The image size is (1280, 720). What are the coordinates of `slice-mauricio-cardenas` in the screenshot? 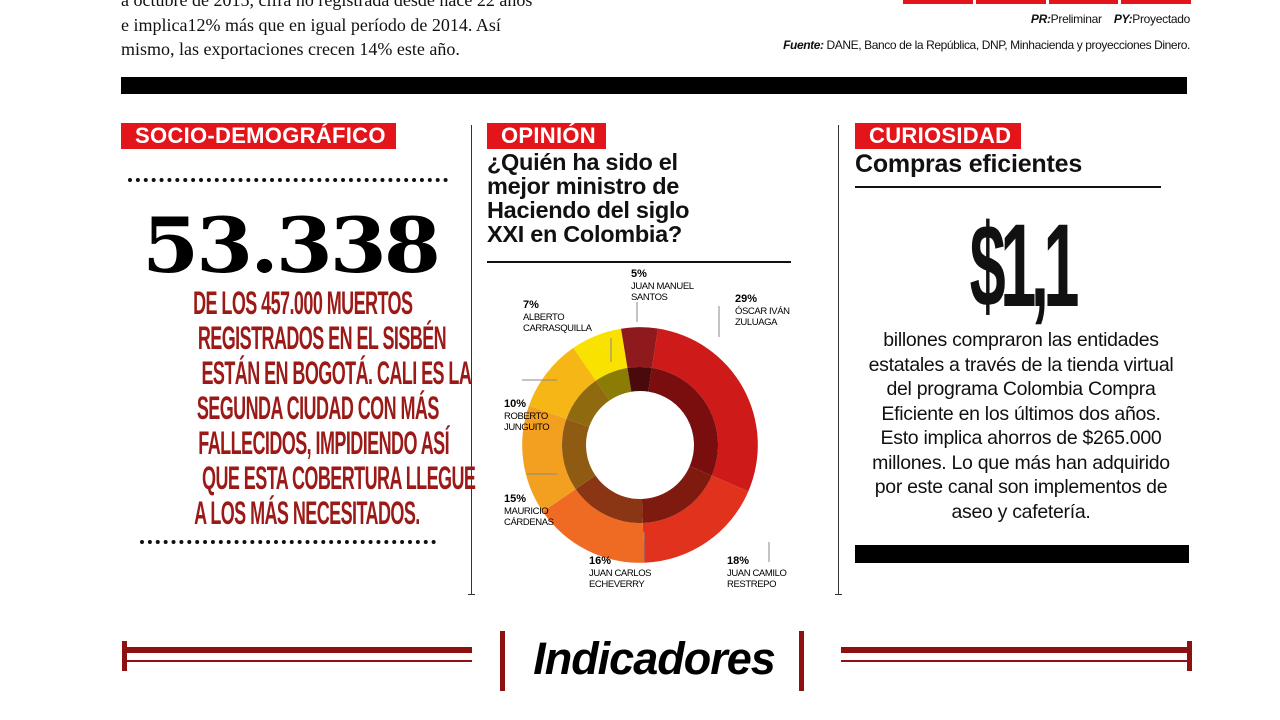 It's located at (549, 458).